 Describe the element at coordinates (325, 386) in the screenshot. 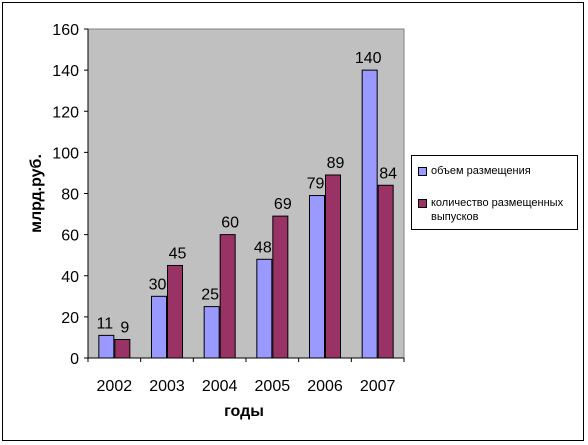

I see `x-tick-label: 2006` at that location.